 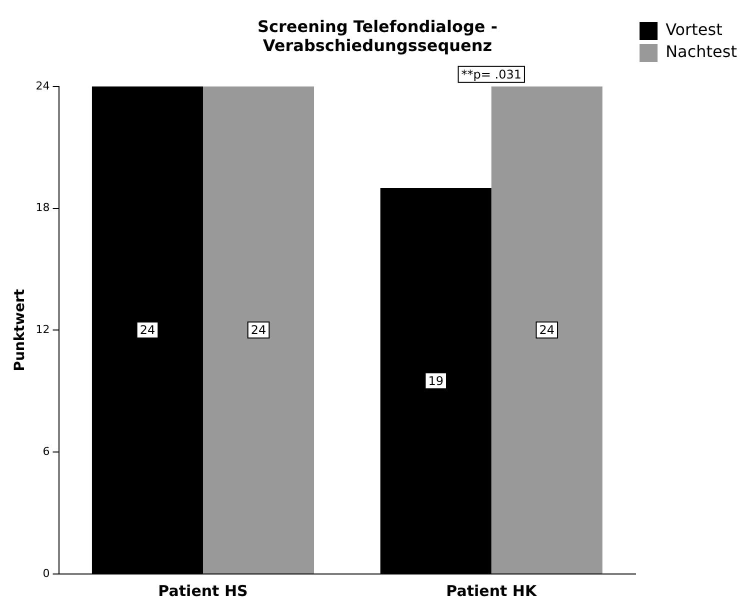 What do you see at coordinates (694, 30) in the screenshot?
I see `legend-label: Vortest` at bounding box center [694, 30].